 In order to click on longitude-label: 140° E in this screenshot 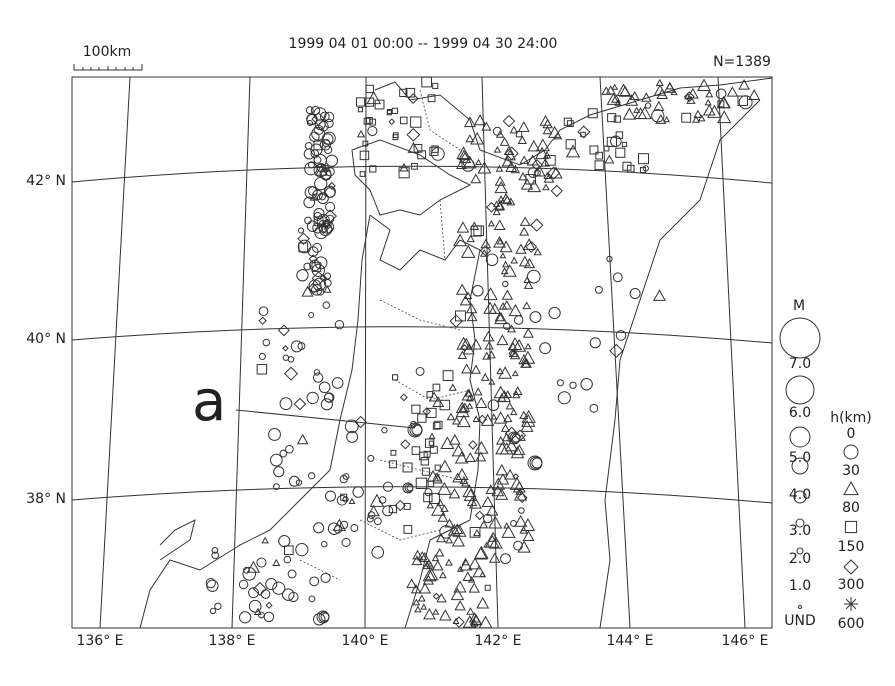, I will do `click(364, 641)`.